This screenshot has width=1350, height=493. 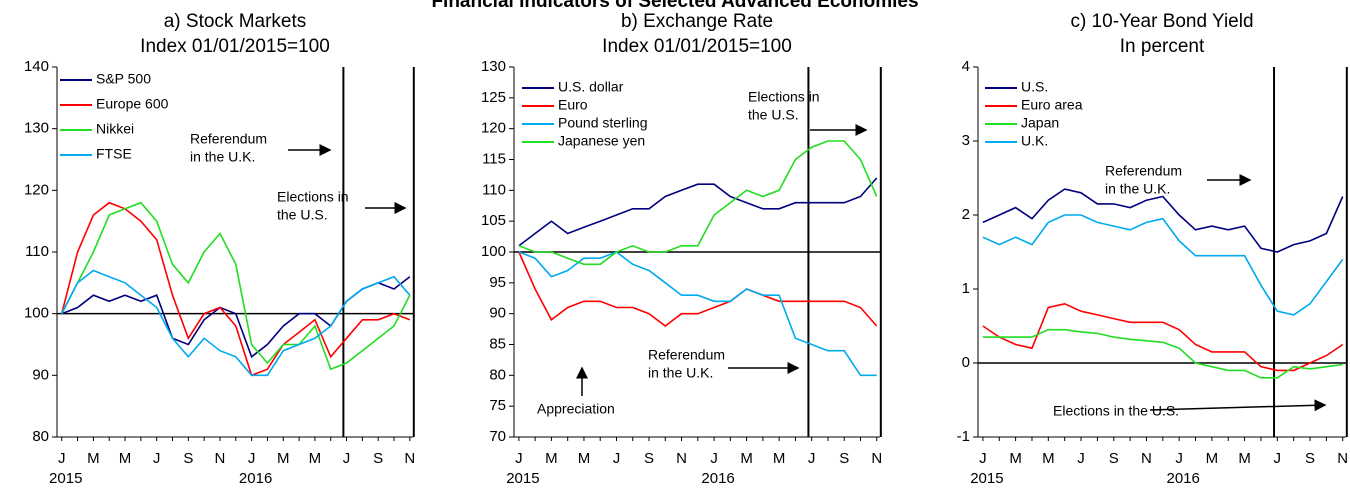 I want to click on legend-label: Euro, so click(x=573, y=105).